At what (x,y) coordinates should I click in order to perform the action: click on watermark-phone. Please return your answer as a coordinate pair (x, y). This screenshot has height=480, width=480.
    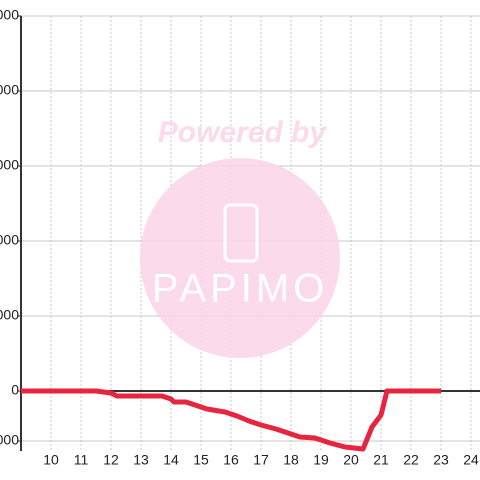
    Looking at the image, I should click on (241, 233).